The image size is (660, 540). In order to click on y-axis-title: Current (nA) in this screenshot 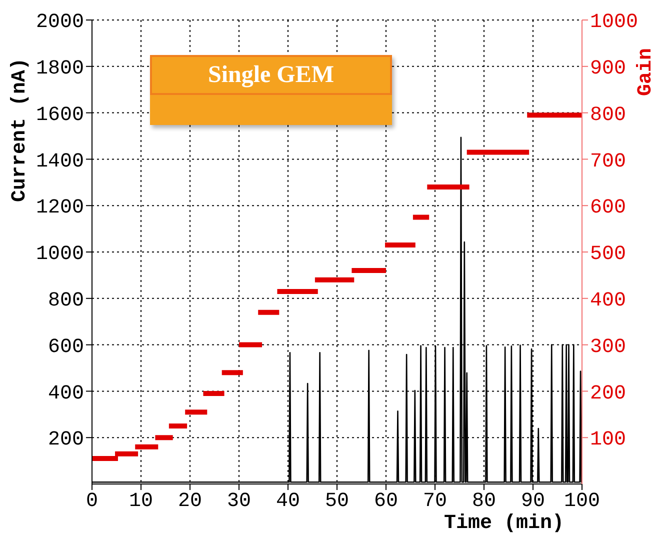, I will do `click(20, 130)`.